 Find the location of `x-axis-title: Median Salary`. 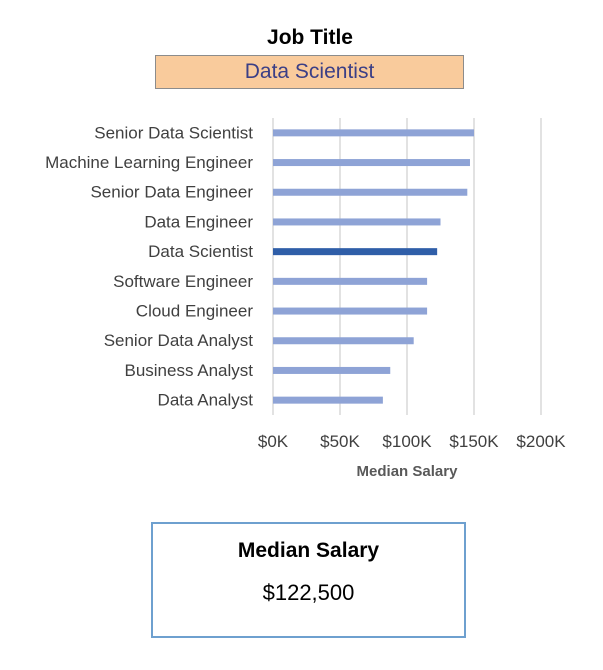

x-axis-title: Median Salary is located at coordinates (408, 471).